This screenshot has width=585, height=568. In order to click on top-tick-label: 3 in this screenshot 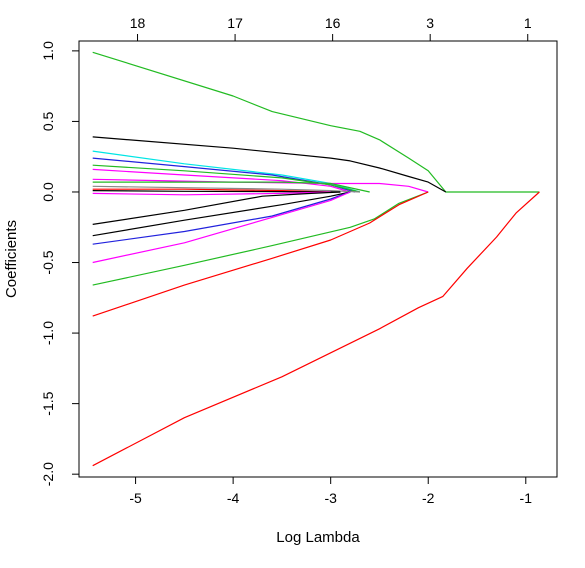, I will do `click(430, 23)`.